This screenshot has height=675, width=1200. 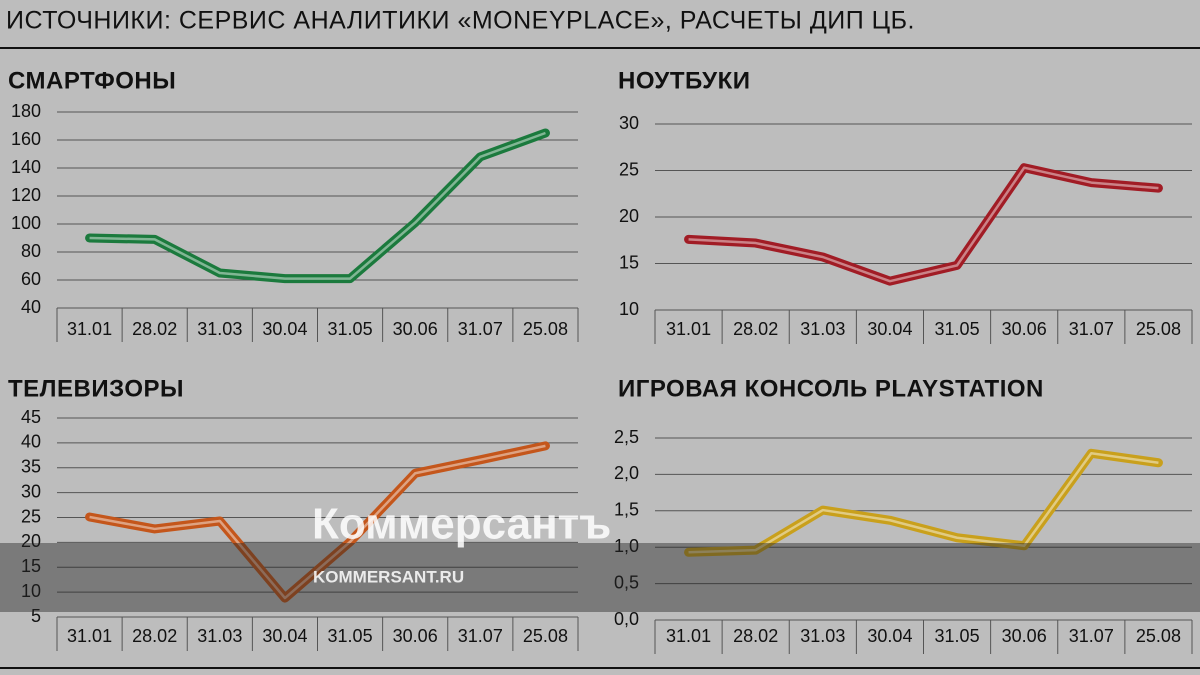 I want to click on chart-title: НОУТБУКИ, so click(x=684, y=80).